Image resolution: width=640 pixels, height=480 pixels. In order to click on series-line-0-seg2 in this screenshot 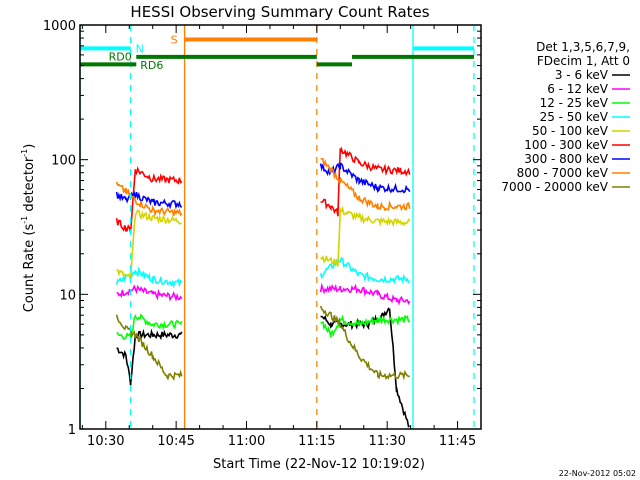, I will do `click(365, 367)`.